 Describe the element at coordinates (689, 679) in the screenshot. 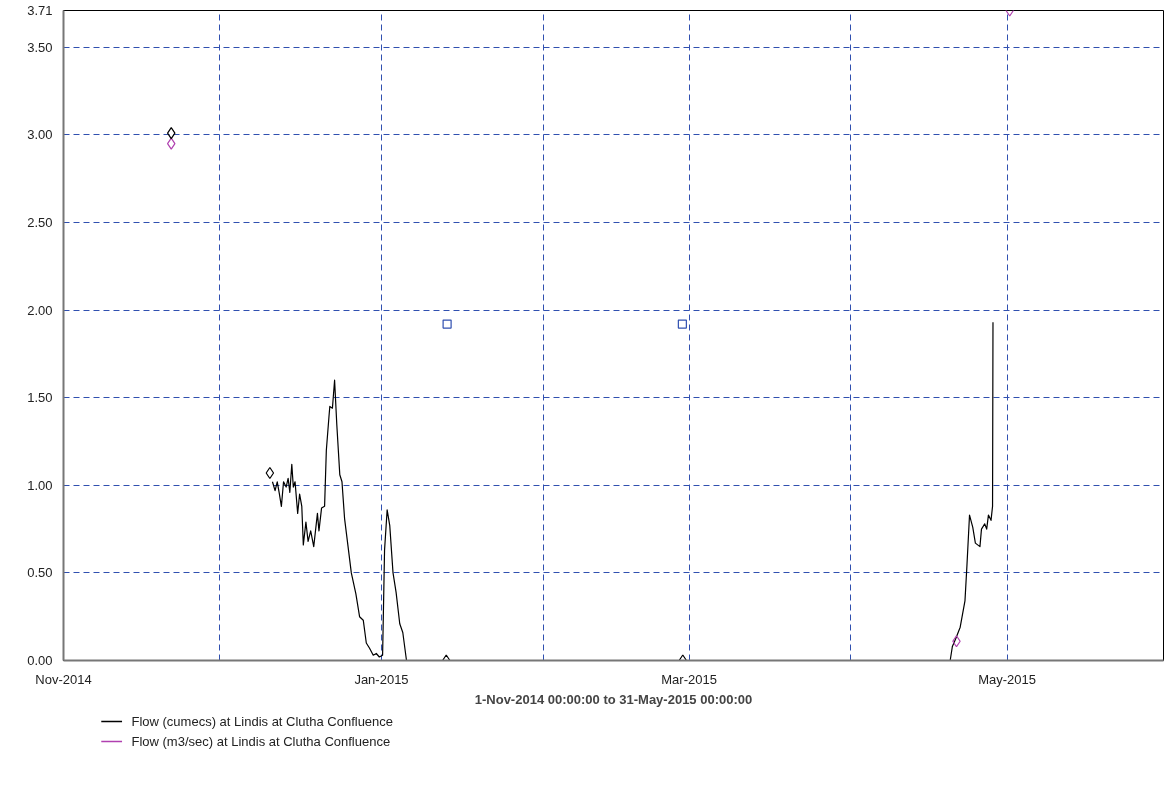

I see `x-tick-label: Mar-2015` at that location.